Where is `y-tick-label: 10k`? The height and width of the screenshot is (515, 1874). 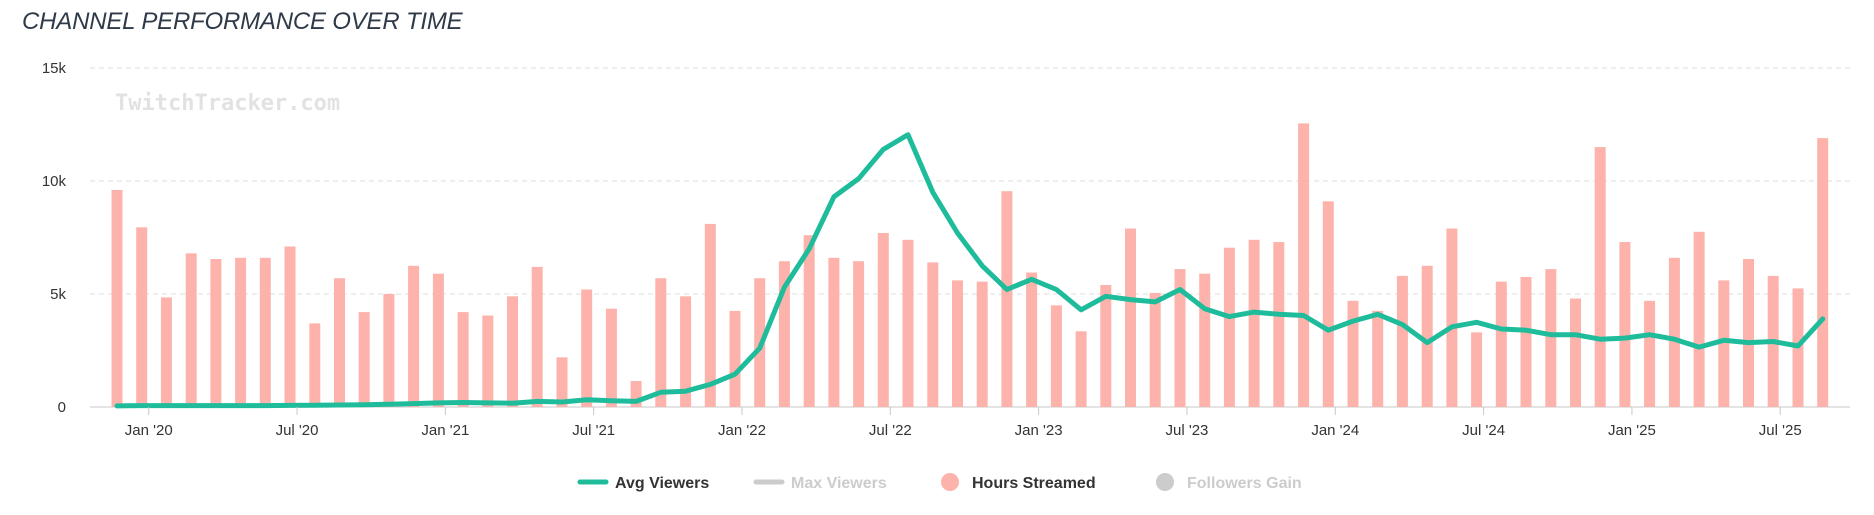
y-tick-label: 10k is located at coordinates (54, 181).